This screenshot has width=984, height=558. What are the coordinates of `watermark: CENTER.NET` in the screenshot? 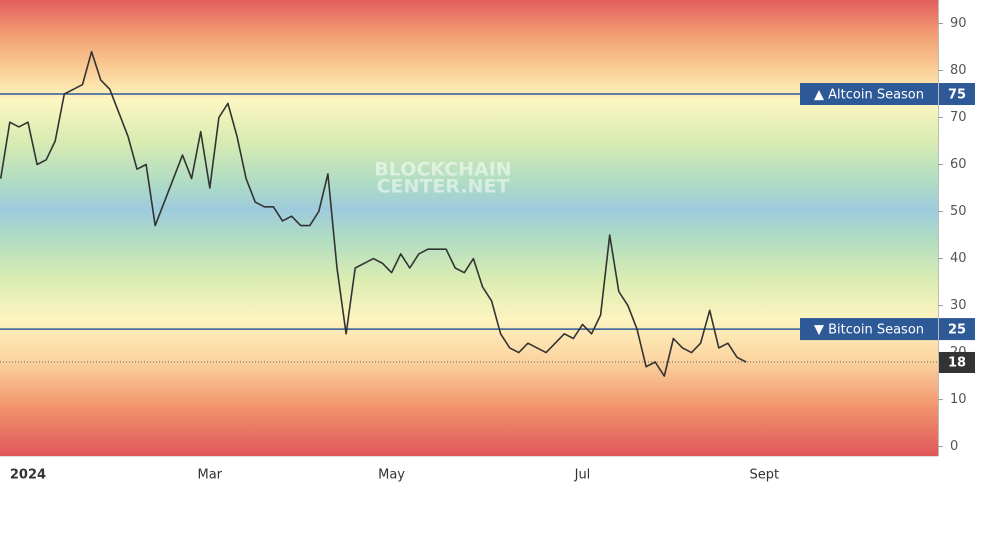 It's located at (443, 187).